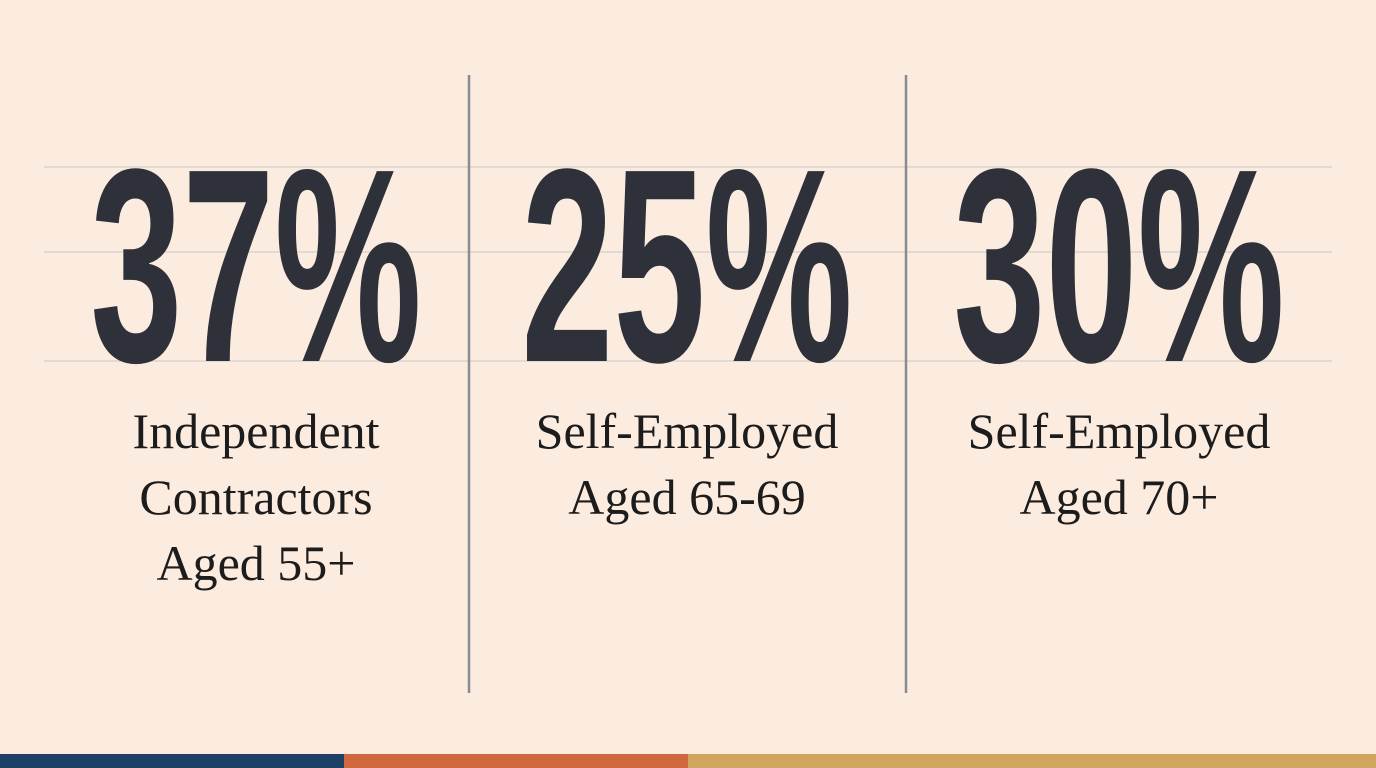 The image size is (1376, 768). Describe the element at coordinates (1118, 266) in the screenshot. I see `stat-value: 30%` at that location.